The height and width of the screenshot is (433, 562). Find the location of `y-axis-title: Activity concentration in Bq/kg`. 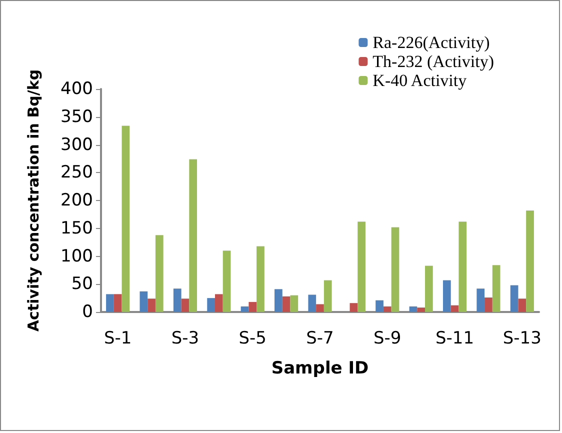

y-axis-title: Activity concentration in Bq/kg is located at coordinates (33, 200).